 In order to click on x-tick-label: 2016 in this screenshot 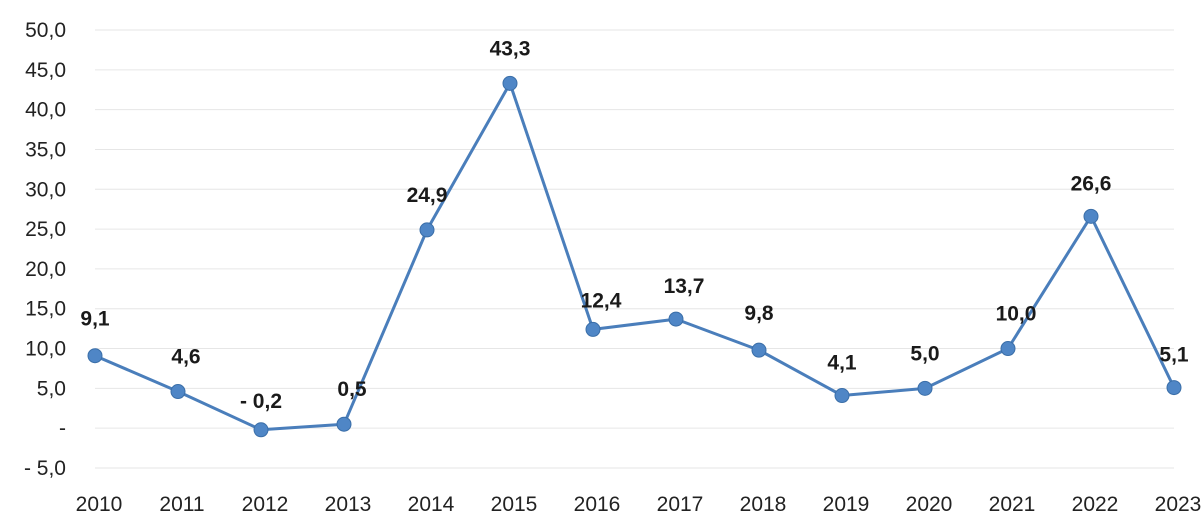, I will do `click(597, 504)`.